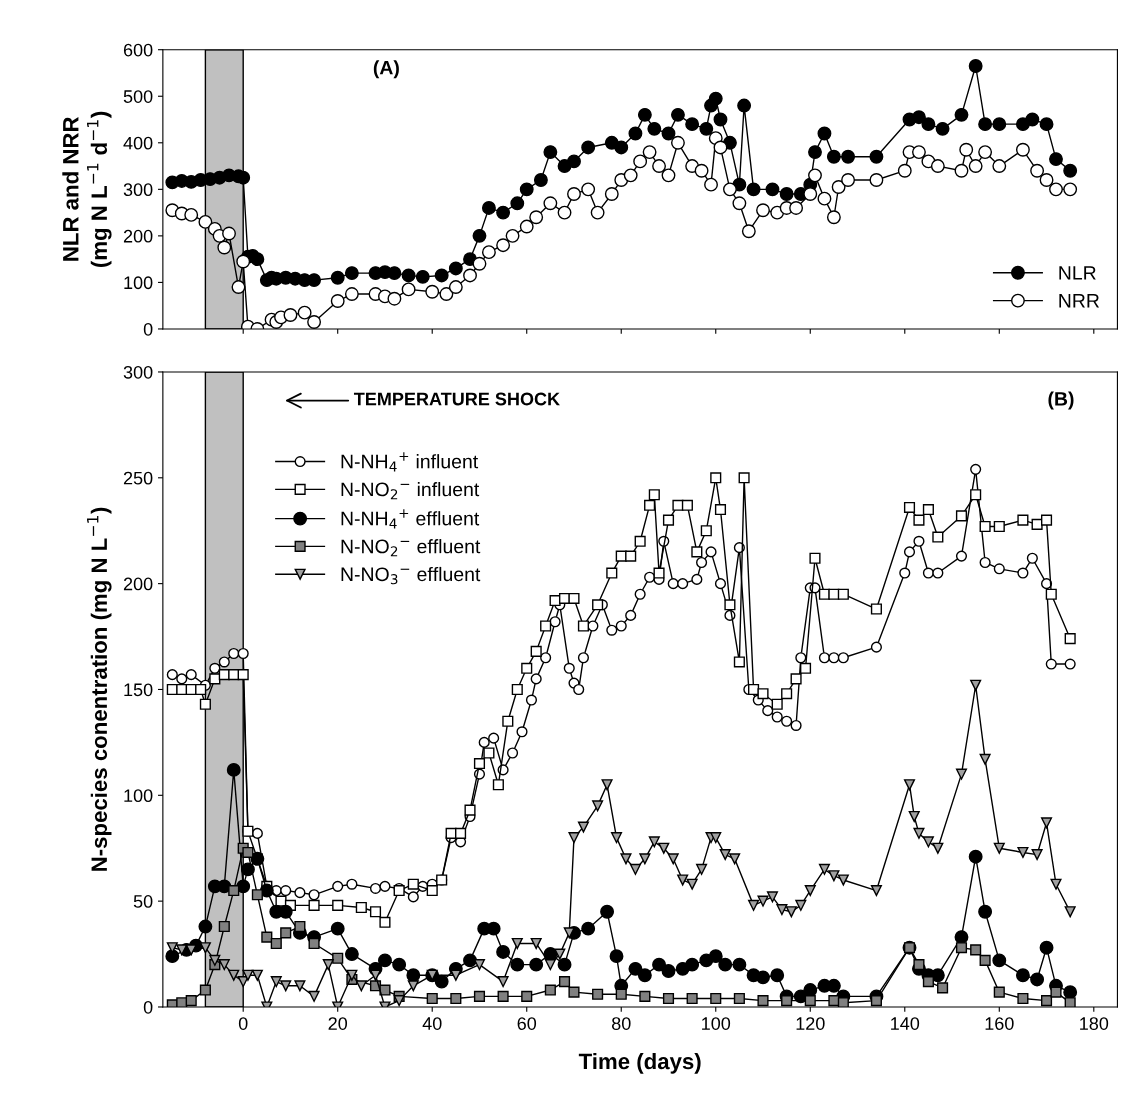 This screenshot has height=1117, width=1131. Describe the element at coordinates (143, 901) in the screenshot. I see `y-tick-label: 50` at that location.